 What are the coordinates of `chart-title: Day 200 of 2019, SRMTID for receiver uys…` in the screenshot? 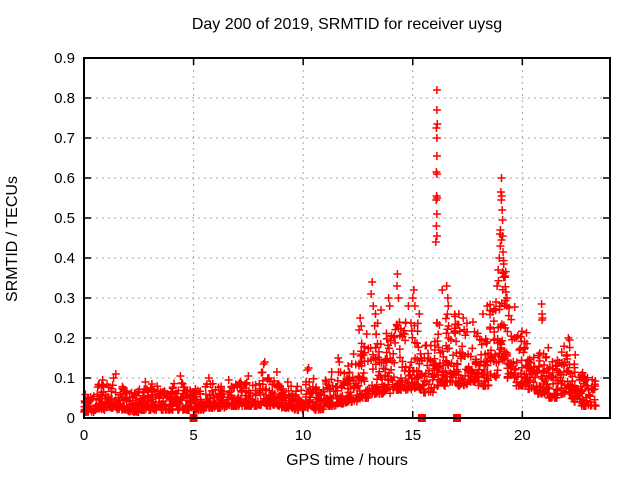 It's located at (347, 24).